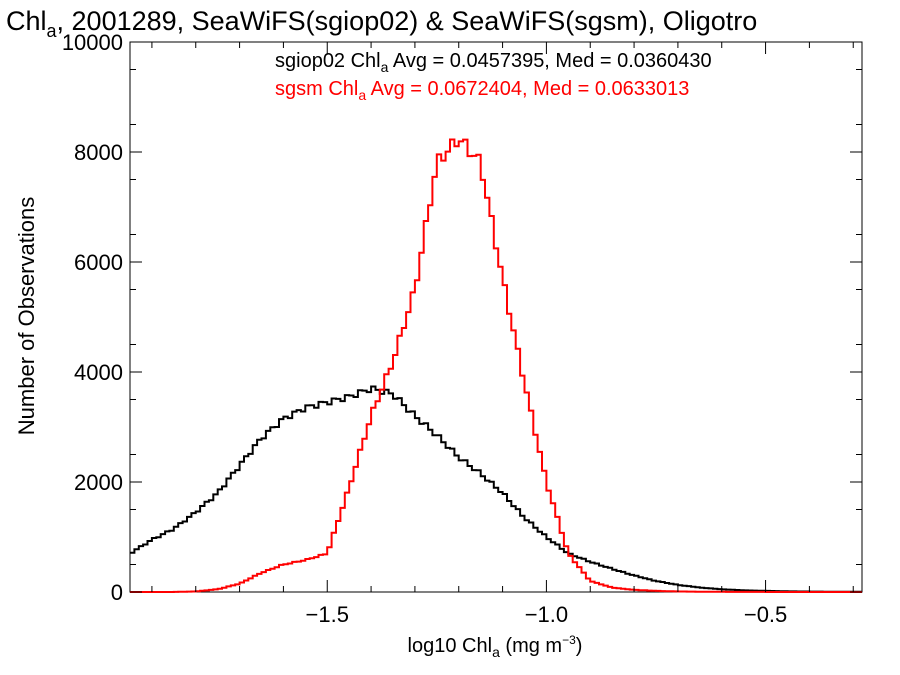  Describe the element at coordinates (98, 372) in the screenshot. I see `y-tick-label: 4000` at that location.